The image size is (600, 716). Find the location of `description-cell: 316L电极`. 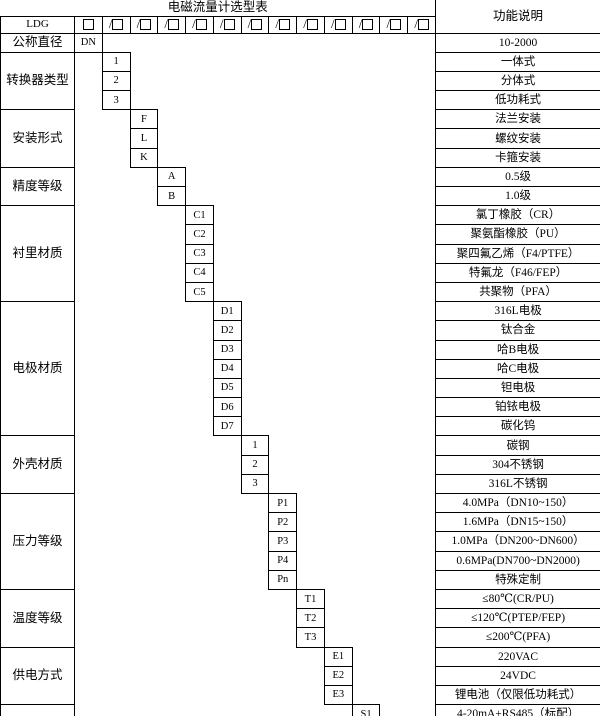

description-cell: 316L电极 is located at coordinates (517, 311).